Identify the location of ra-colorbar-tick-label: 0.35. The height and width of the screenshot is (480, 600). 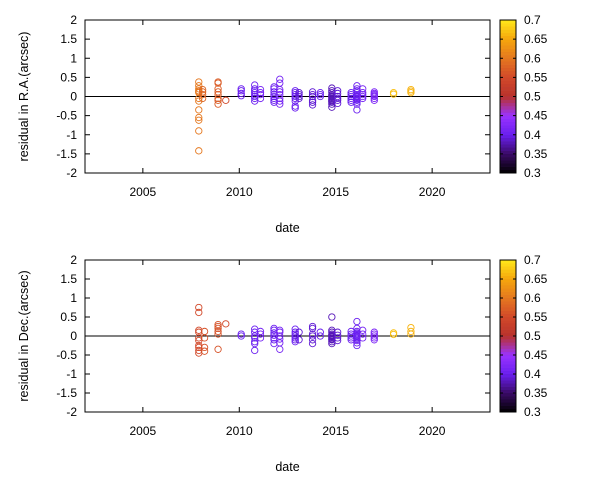
(536, 154).